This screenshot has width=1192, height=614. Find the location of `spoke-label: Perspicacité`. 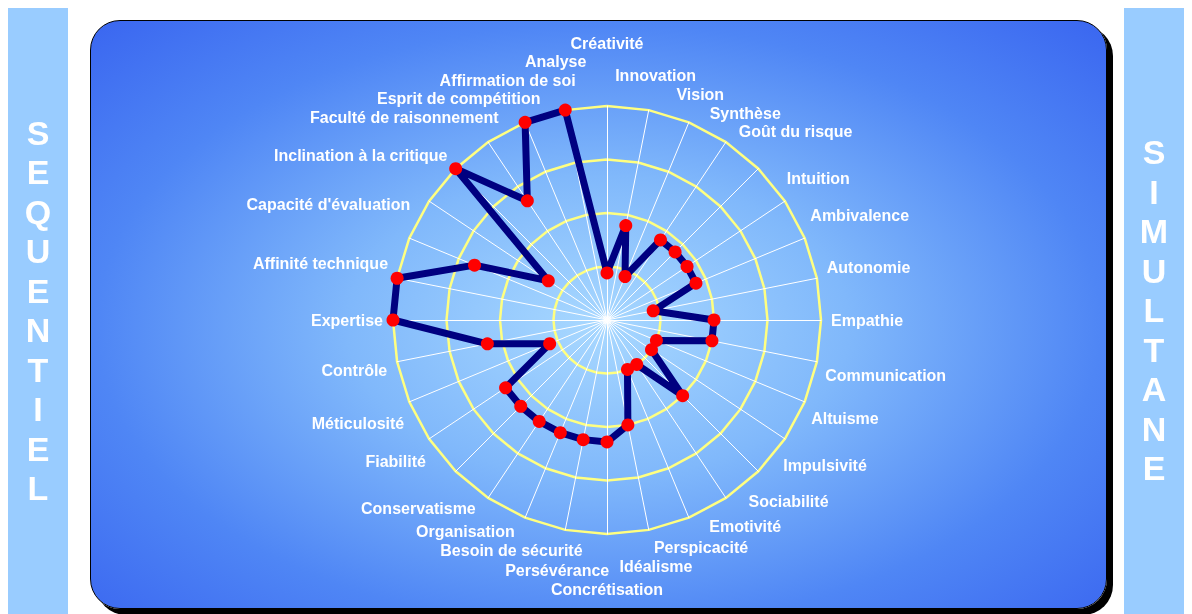

spoke-label: Perspicacité is located at coordinates (701, 547).